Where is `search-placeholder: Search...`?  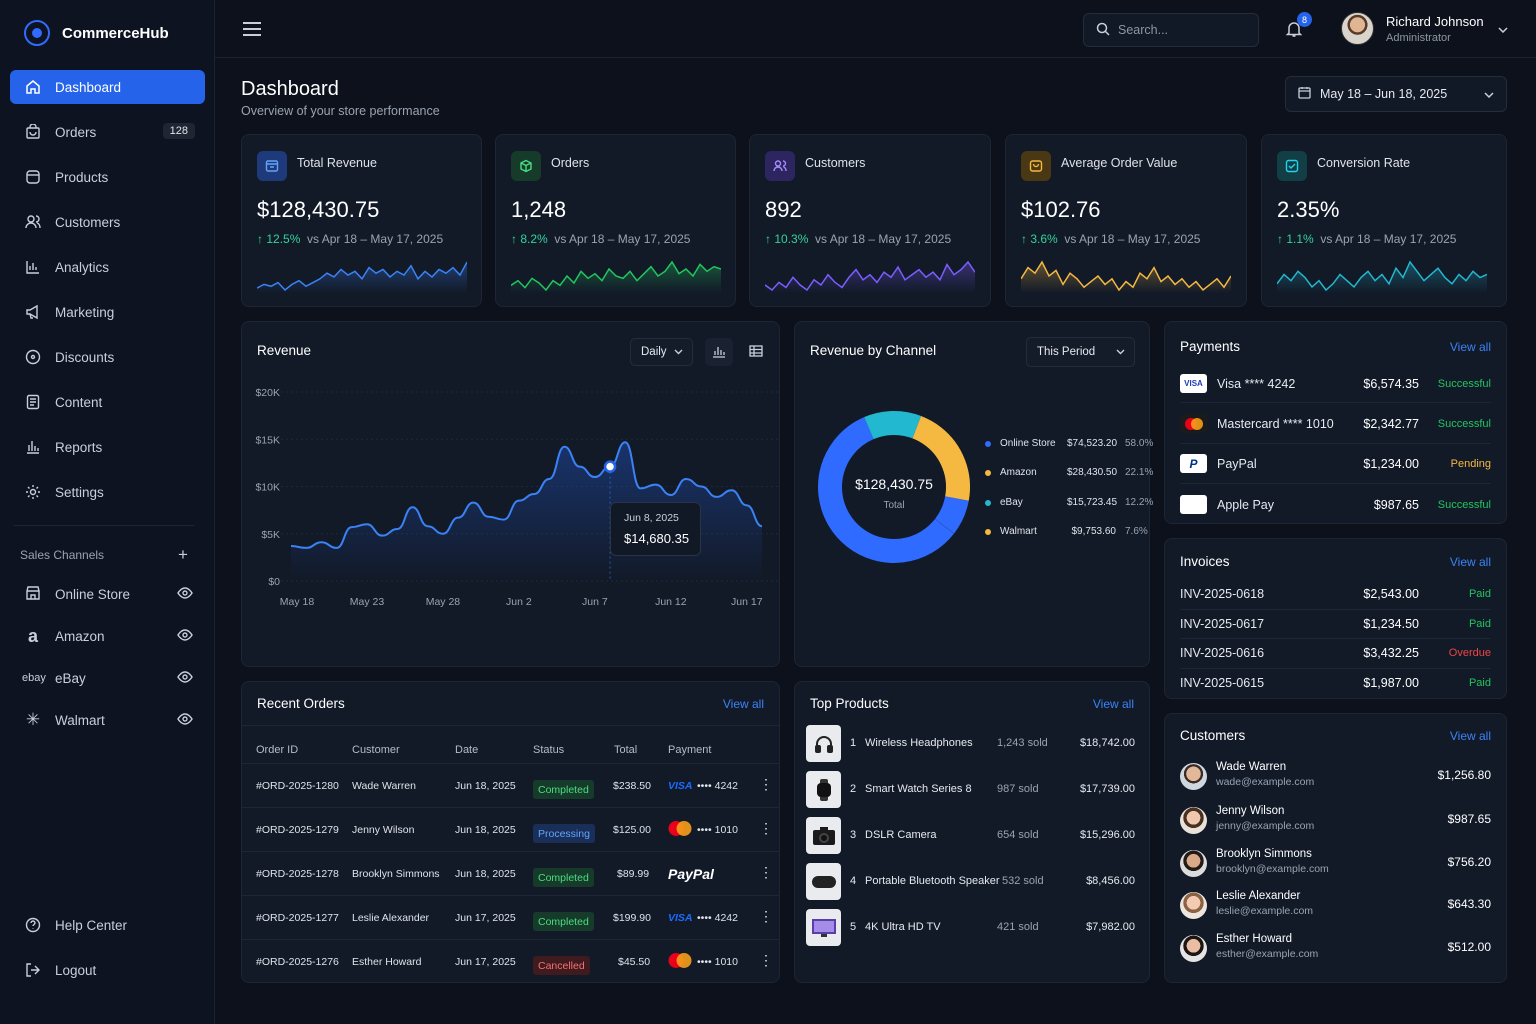
search-placeholder: Search... is located at coordinates (1143, 30).